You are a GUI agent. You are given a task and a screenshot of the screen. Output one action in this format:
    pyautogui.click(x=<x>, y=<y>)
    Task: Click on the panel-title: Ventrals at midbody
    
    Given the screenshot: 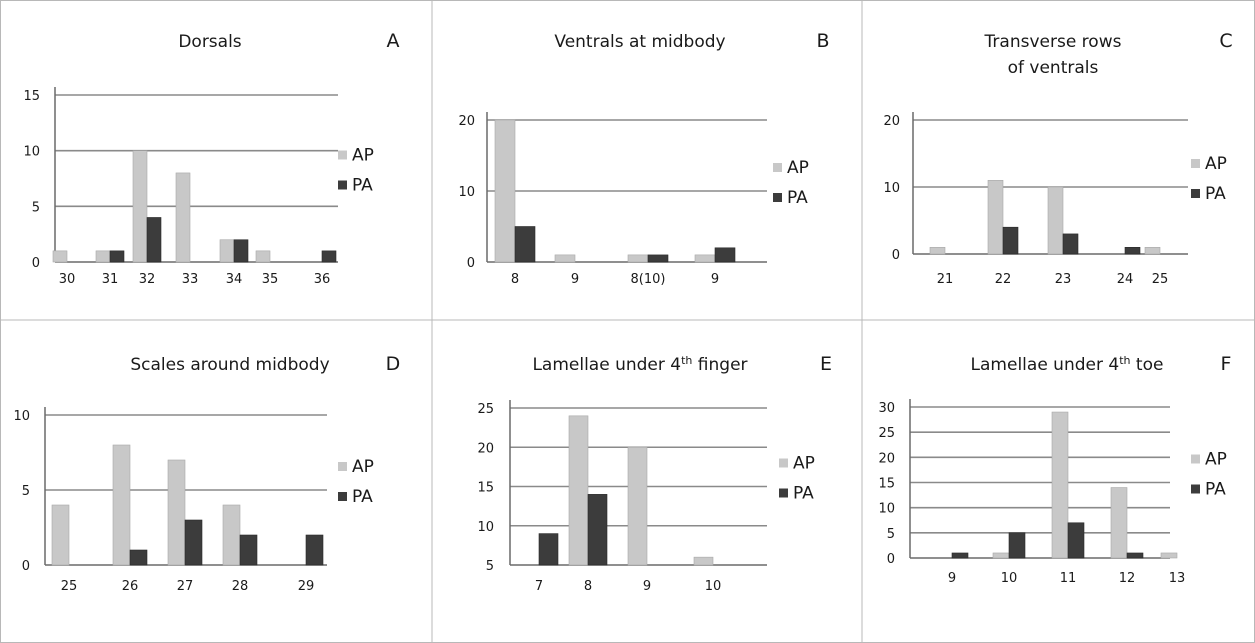 What is the action you would take?
    pyautogui.click(x=639, y=42)
    